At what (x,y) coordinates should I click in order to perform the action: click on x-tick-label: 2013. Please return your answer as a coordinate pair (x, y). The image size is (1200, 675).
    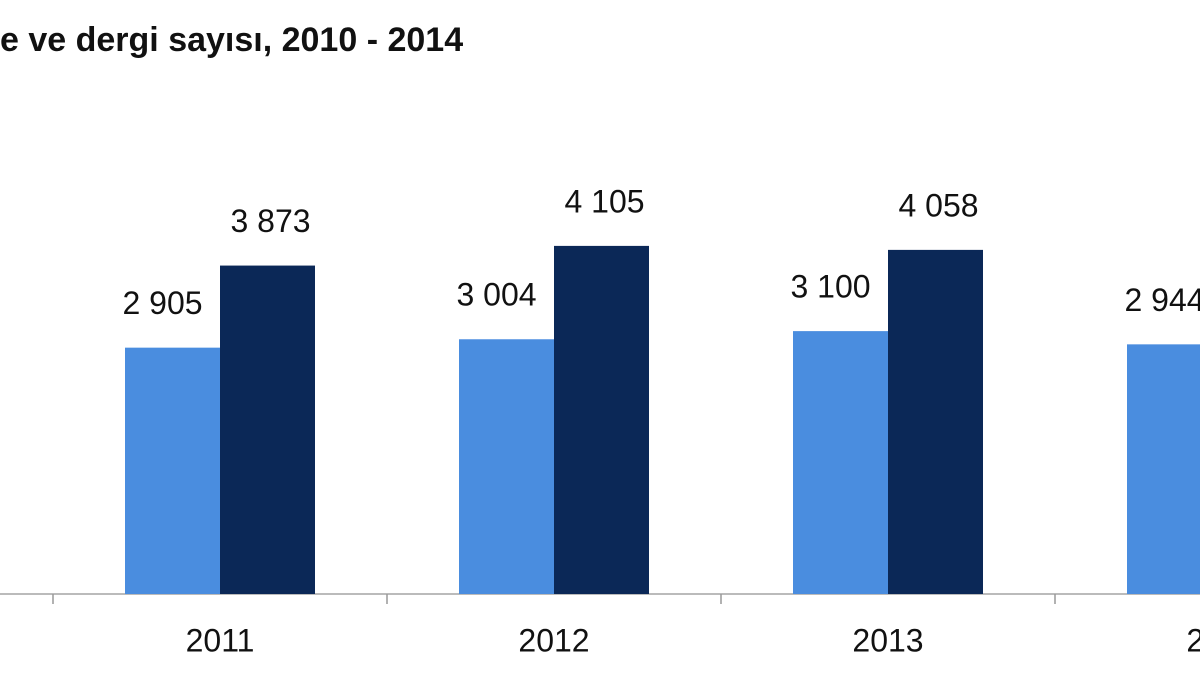
    Looking at the image, I should click on (887, 640).